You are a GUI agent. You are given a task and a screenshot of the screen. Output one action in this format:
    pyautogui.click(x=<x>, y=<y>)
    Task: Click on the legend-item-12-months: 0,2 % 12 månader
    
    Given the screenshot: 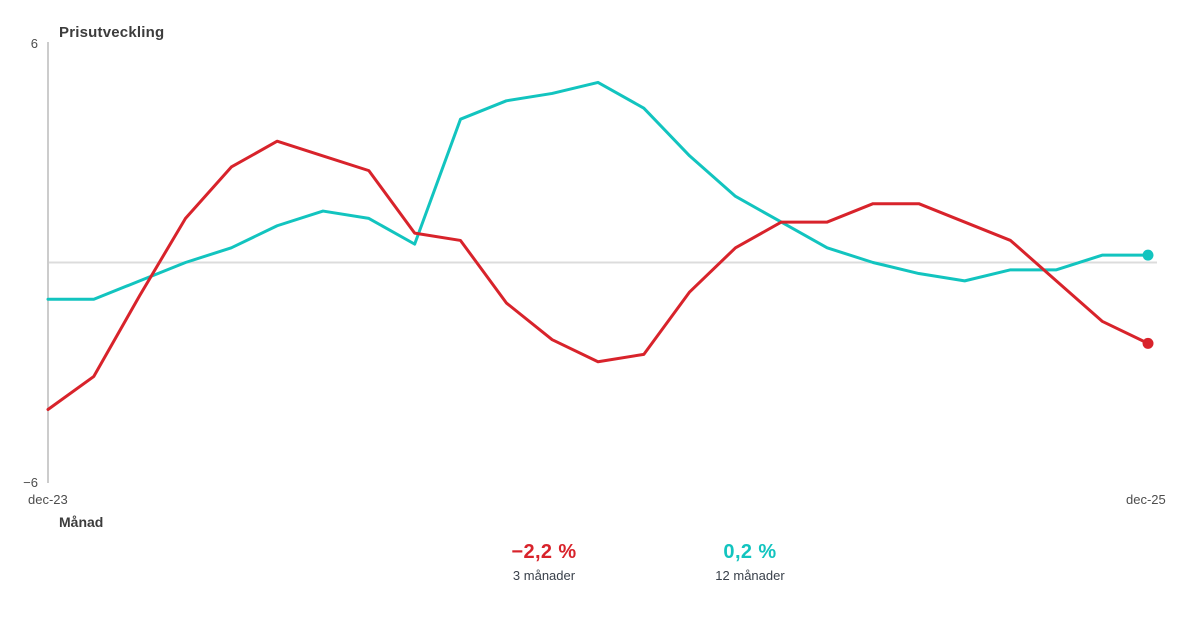 What is the action you would take?
    pyautogui.click(x=750, y=562)
    